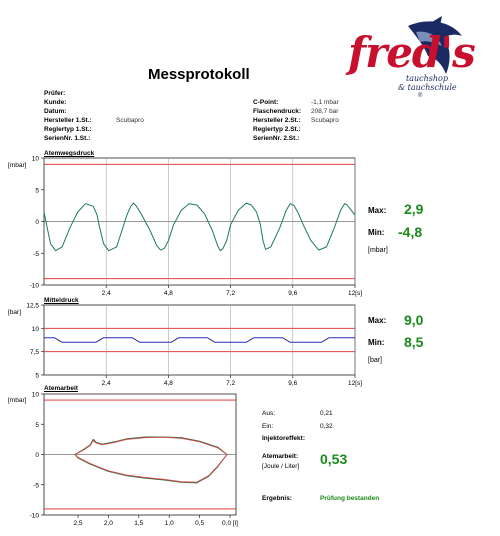 The width and height of the screenshot is (500, 536). What do you see at coordinates (17, 165) in the screenshot?
I see `chart1-unit: [mbar]` at bounding box center [17, 165].